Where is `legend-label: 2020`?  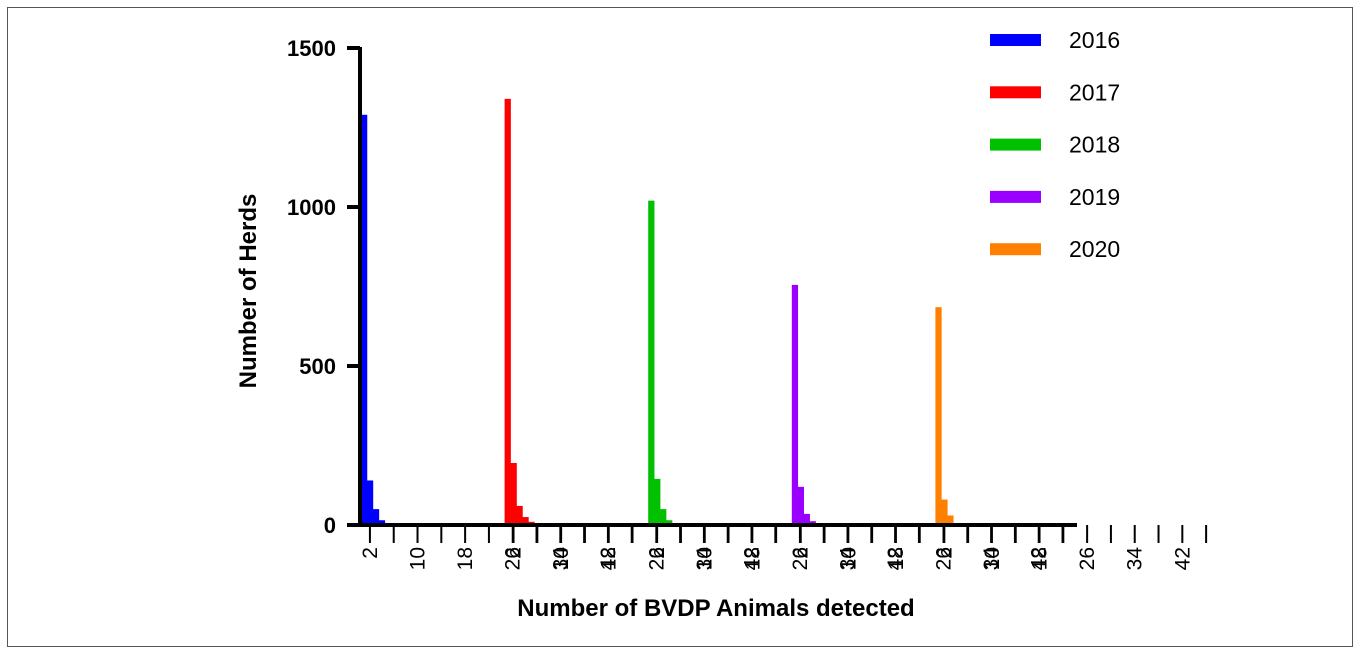 legend-label: 2020 is located at coordinates (1094, 249).